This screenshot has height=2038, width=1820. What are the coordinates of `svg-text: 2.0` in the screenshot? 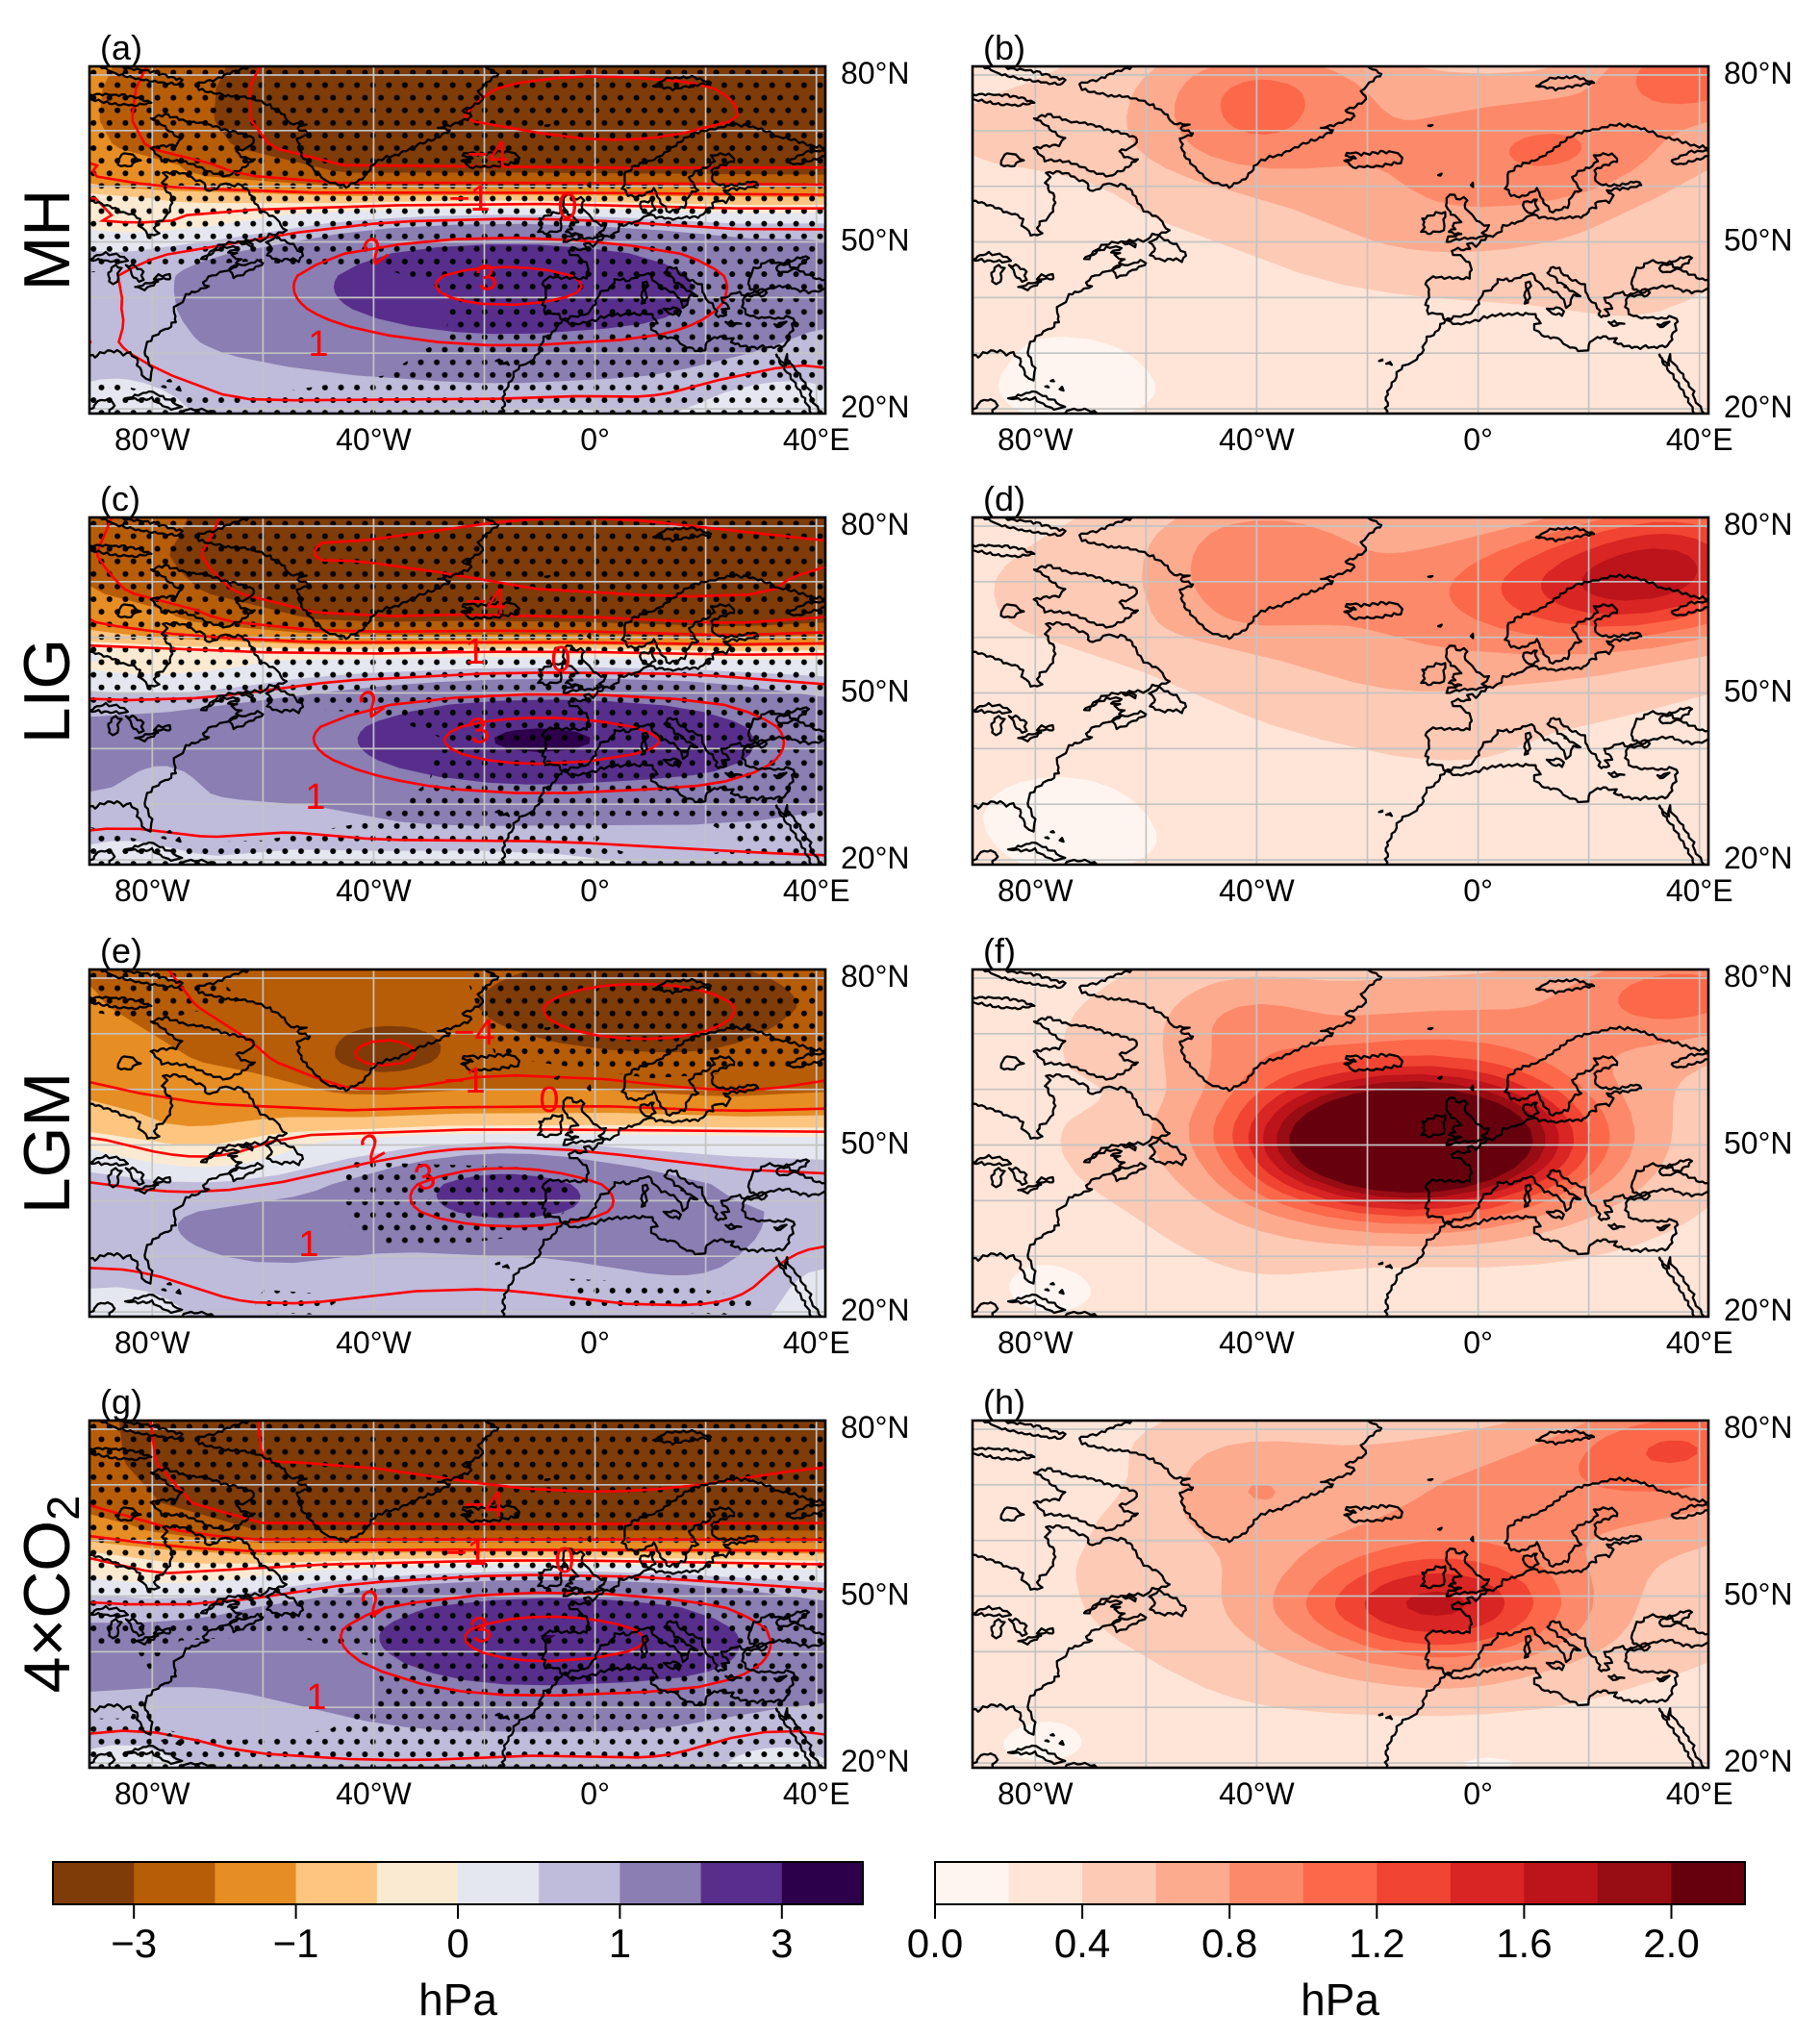 It's located at (1671, 1943).